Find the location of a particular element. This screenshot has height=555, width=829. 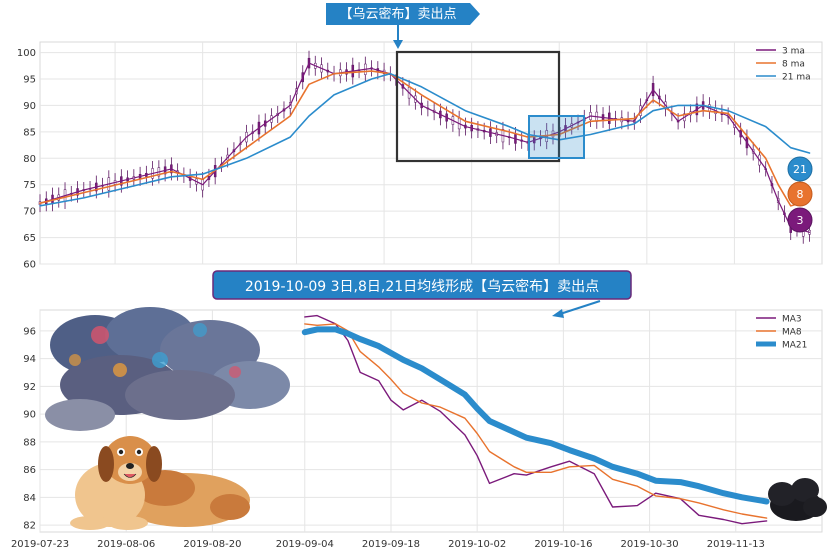

storm-cloud-illustration is located at coordinates (167, 369).